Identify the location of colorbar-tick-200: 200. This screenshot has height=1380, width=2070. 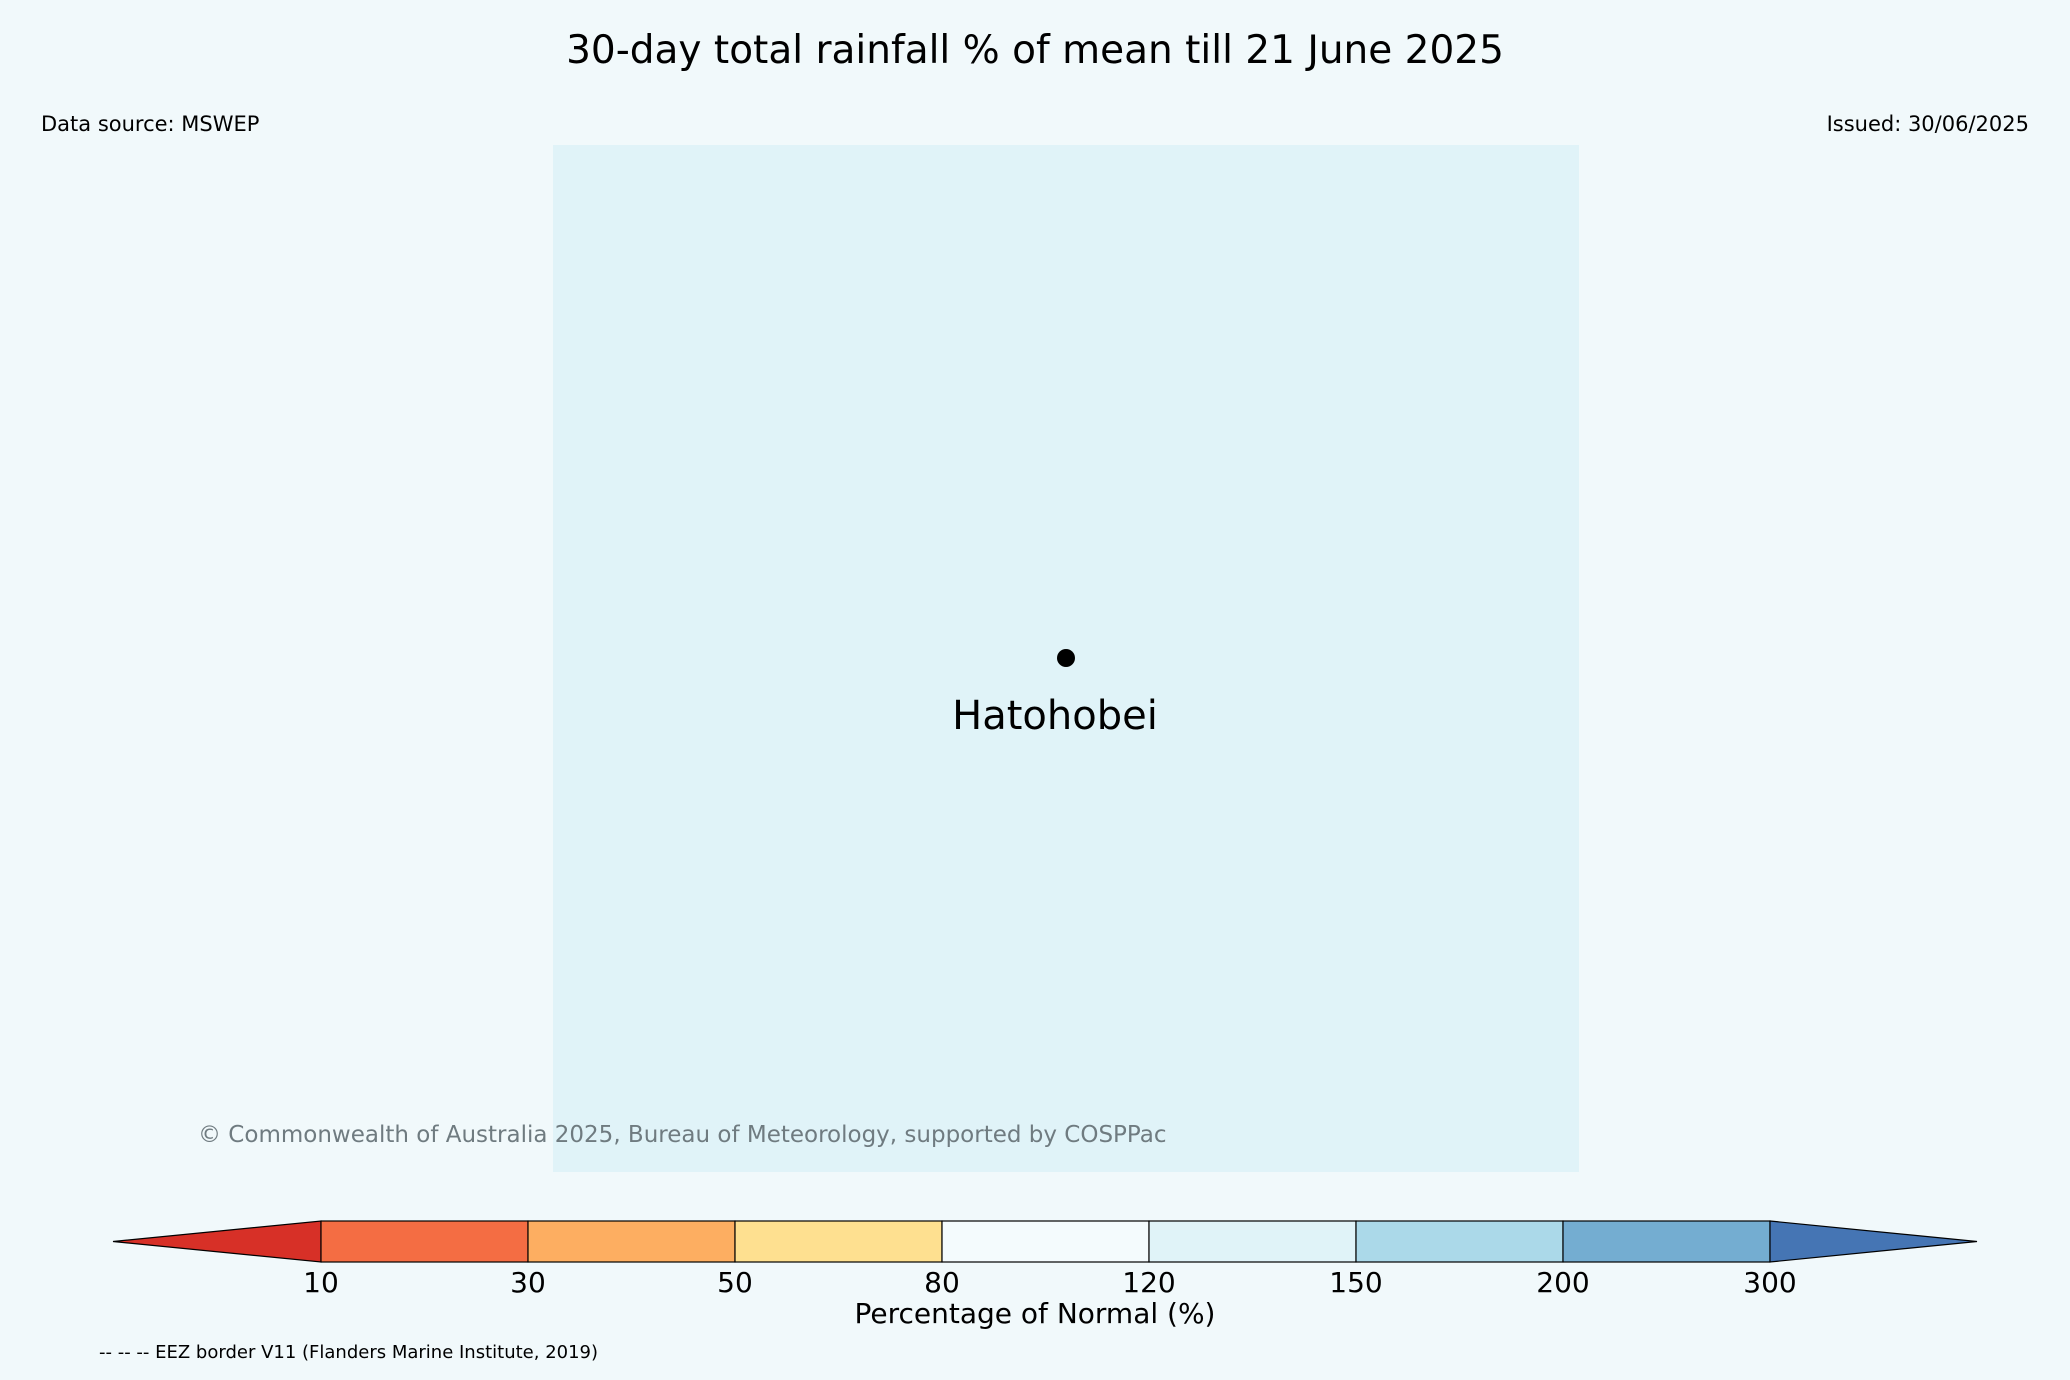
(1563, 1282).